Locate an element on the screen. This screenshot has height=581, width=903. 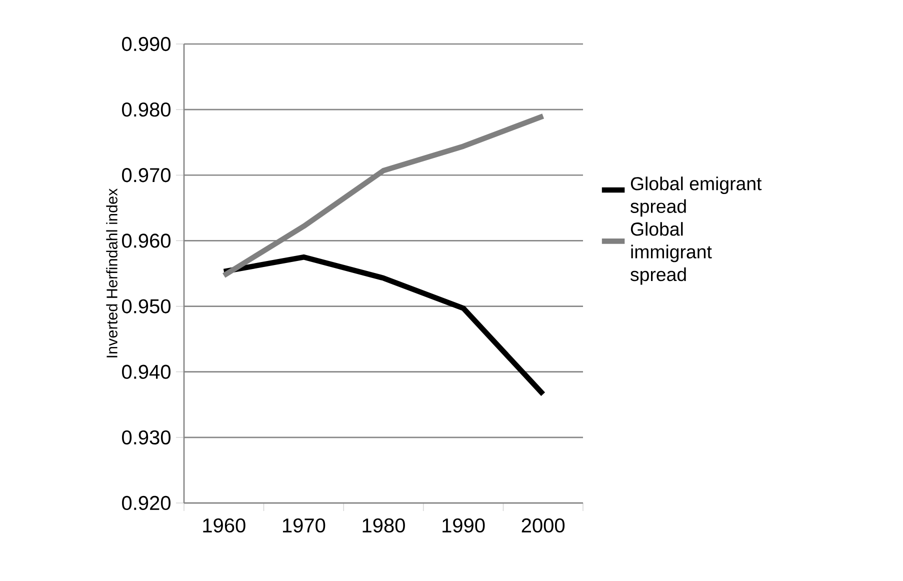
y-tick-label: 0.930 is located at coordinates (146, 437).